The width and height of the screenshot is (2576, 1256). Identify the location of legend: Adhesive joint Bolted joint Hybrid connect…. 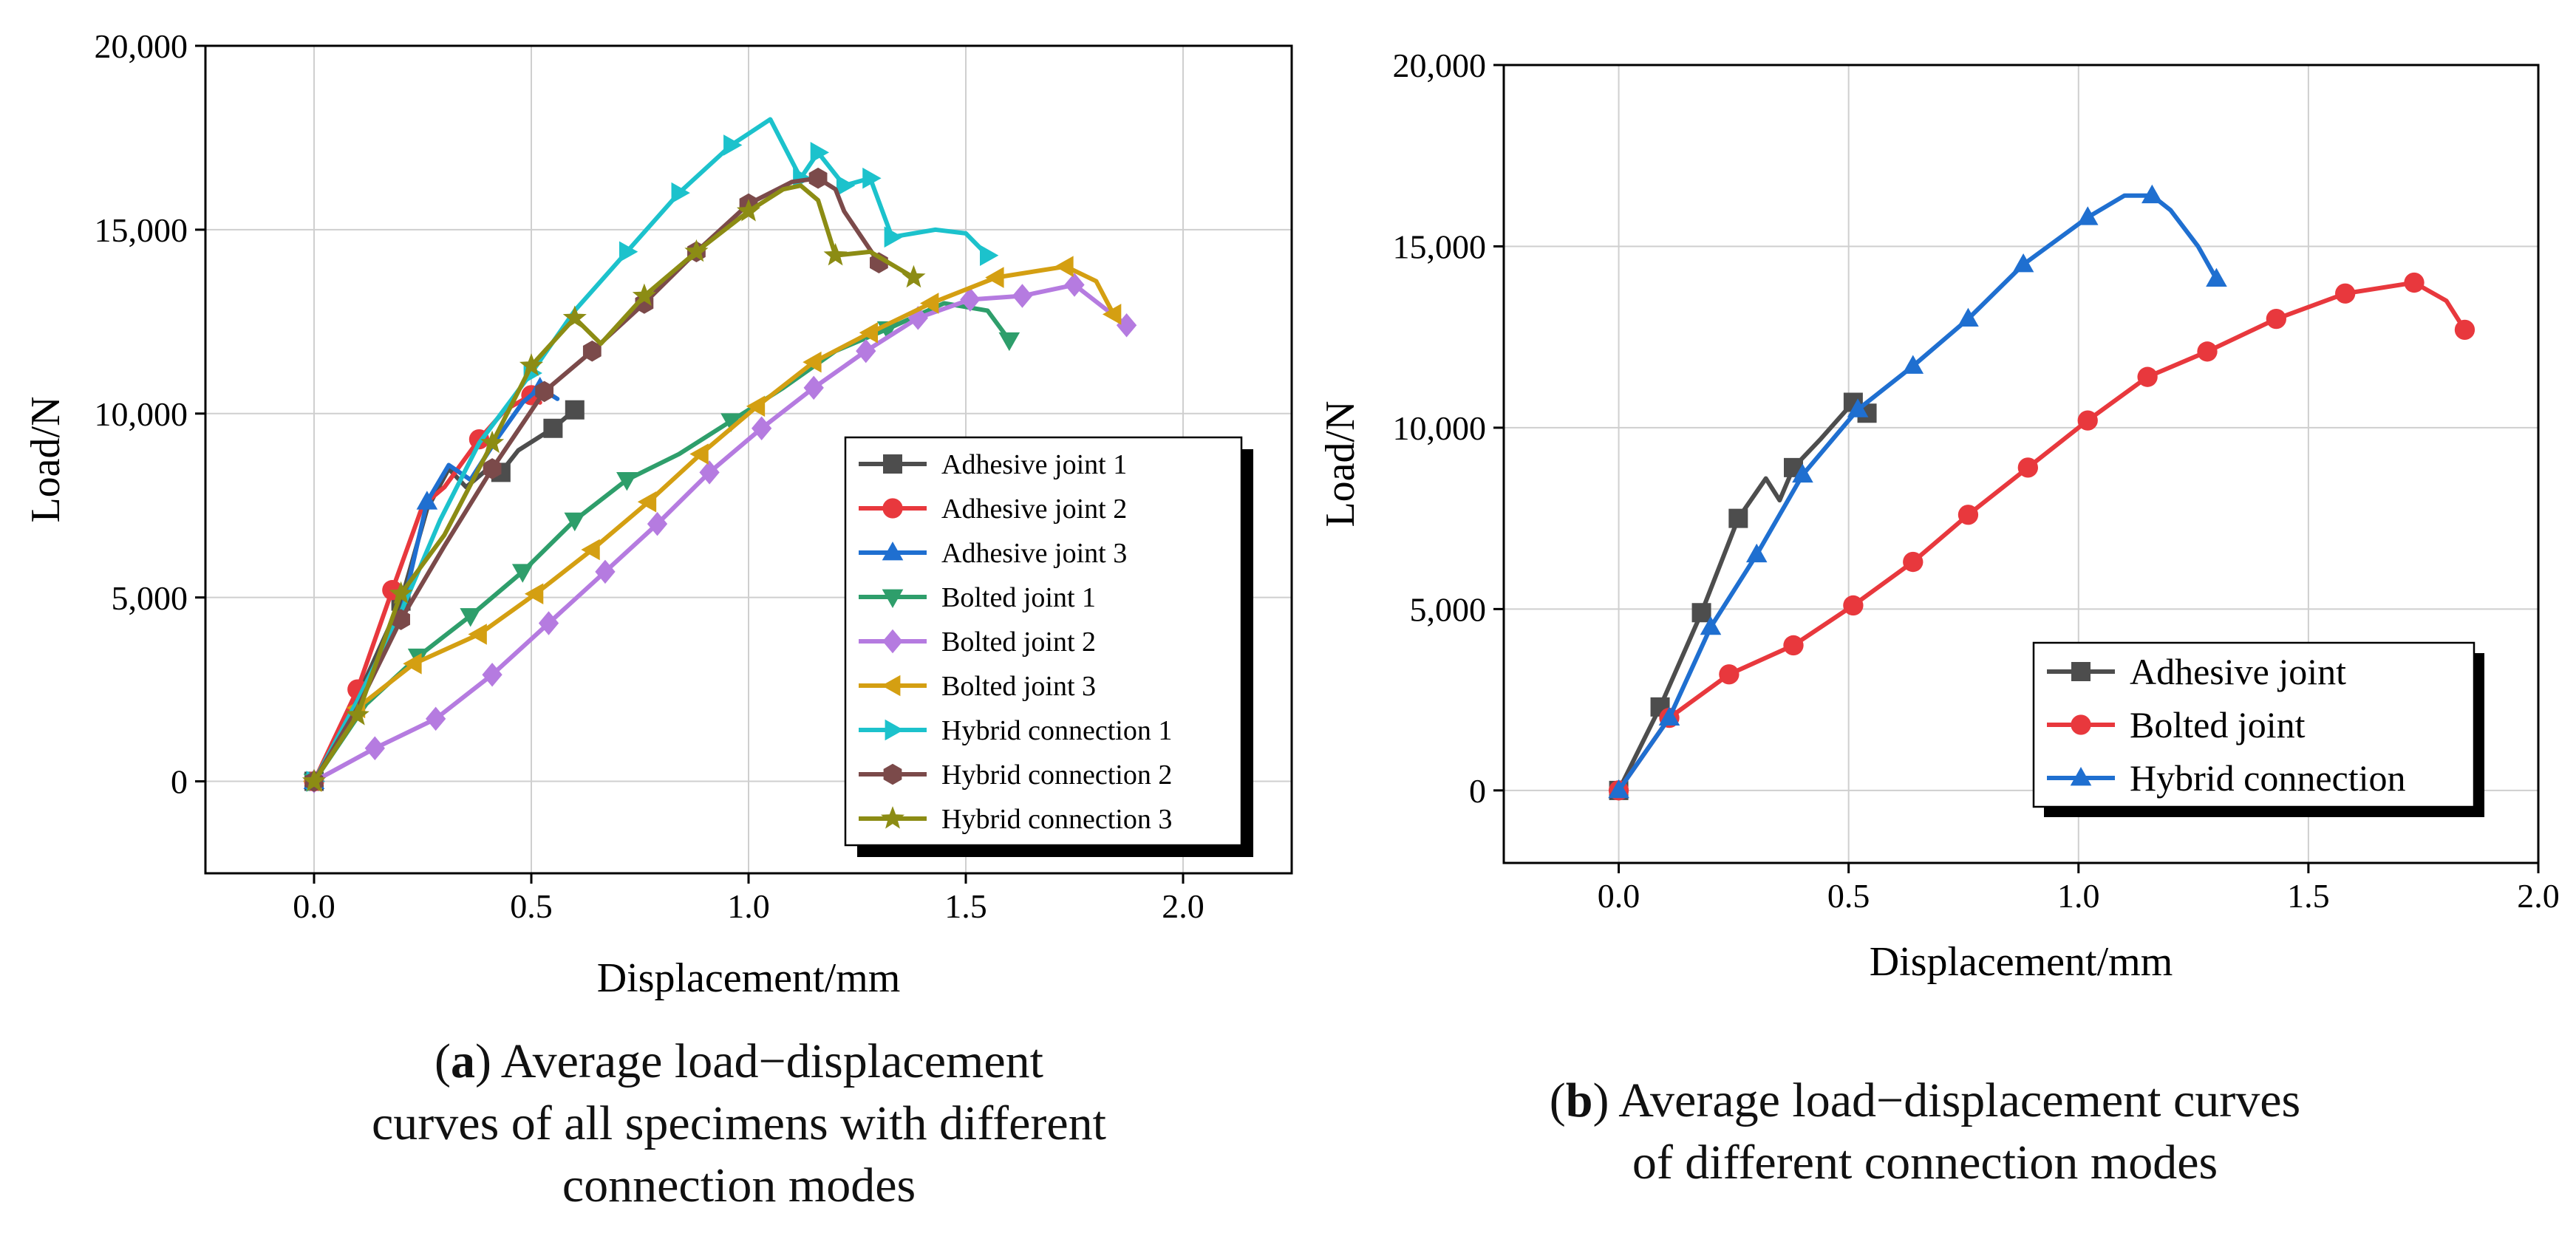
(2258, 729).